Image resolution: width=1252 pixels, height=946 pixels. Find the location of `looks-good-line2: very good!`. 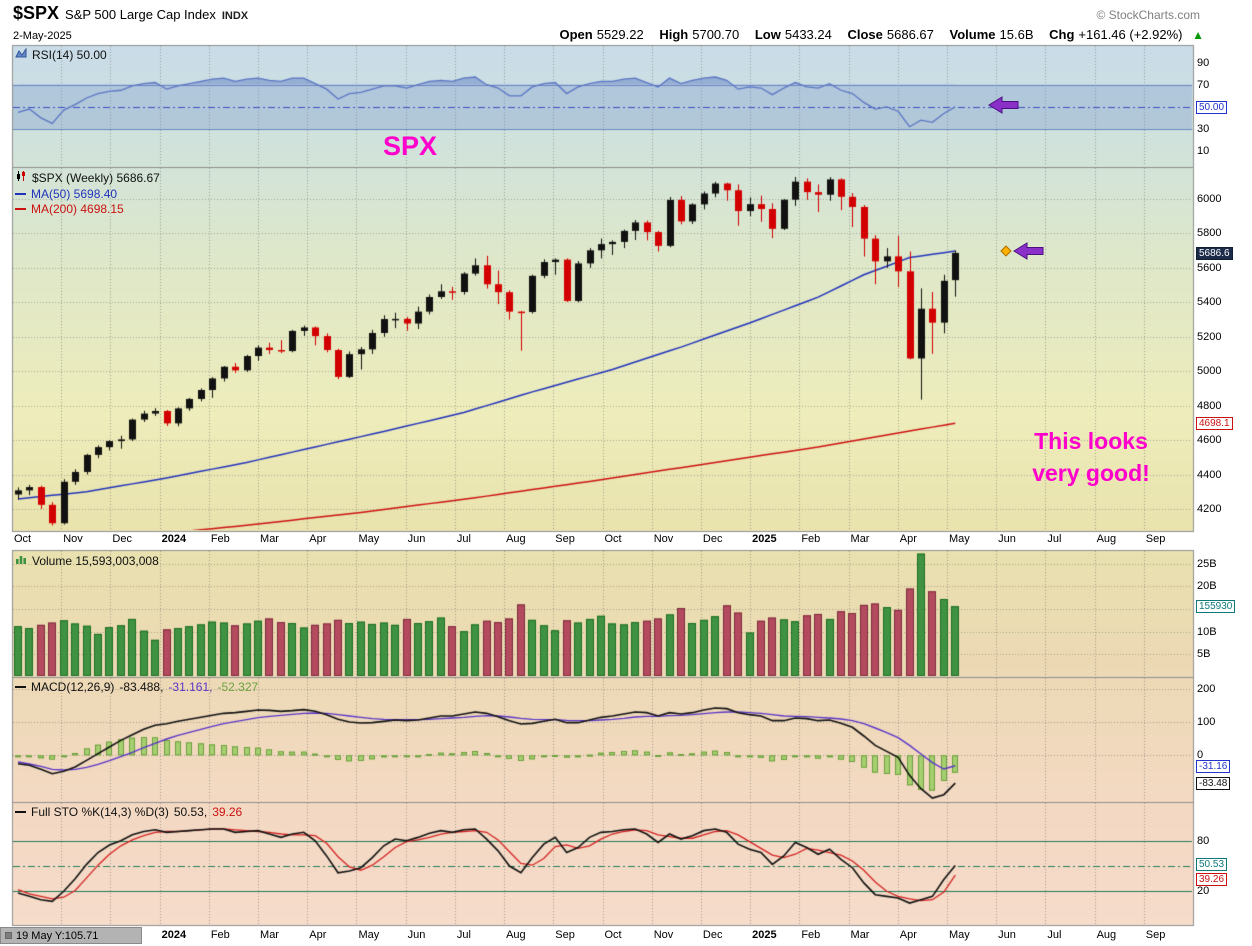

looks-good-line2: very good! is located at coordinates (1091, 473).